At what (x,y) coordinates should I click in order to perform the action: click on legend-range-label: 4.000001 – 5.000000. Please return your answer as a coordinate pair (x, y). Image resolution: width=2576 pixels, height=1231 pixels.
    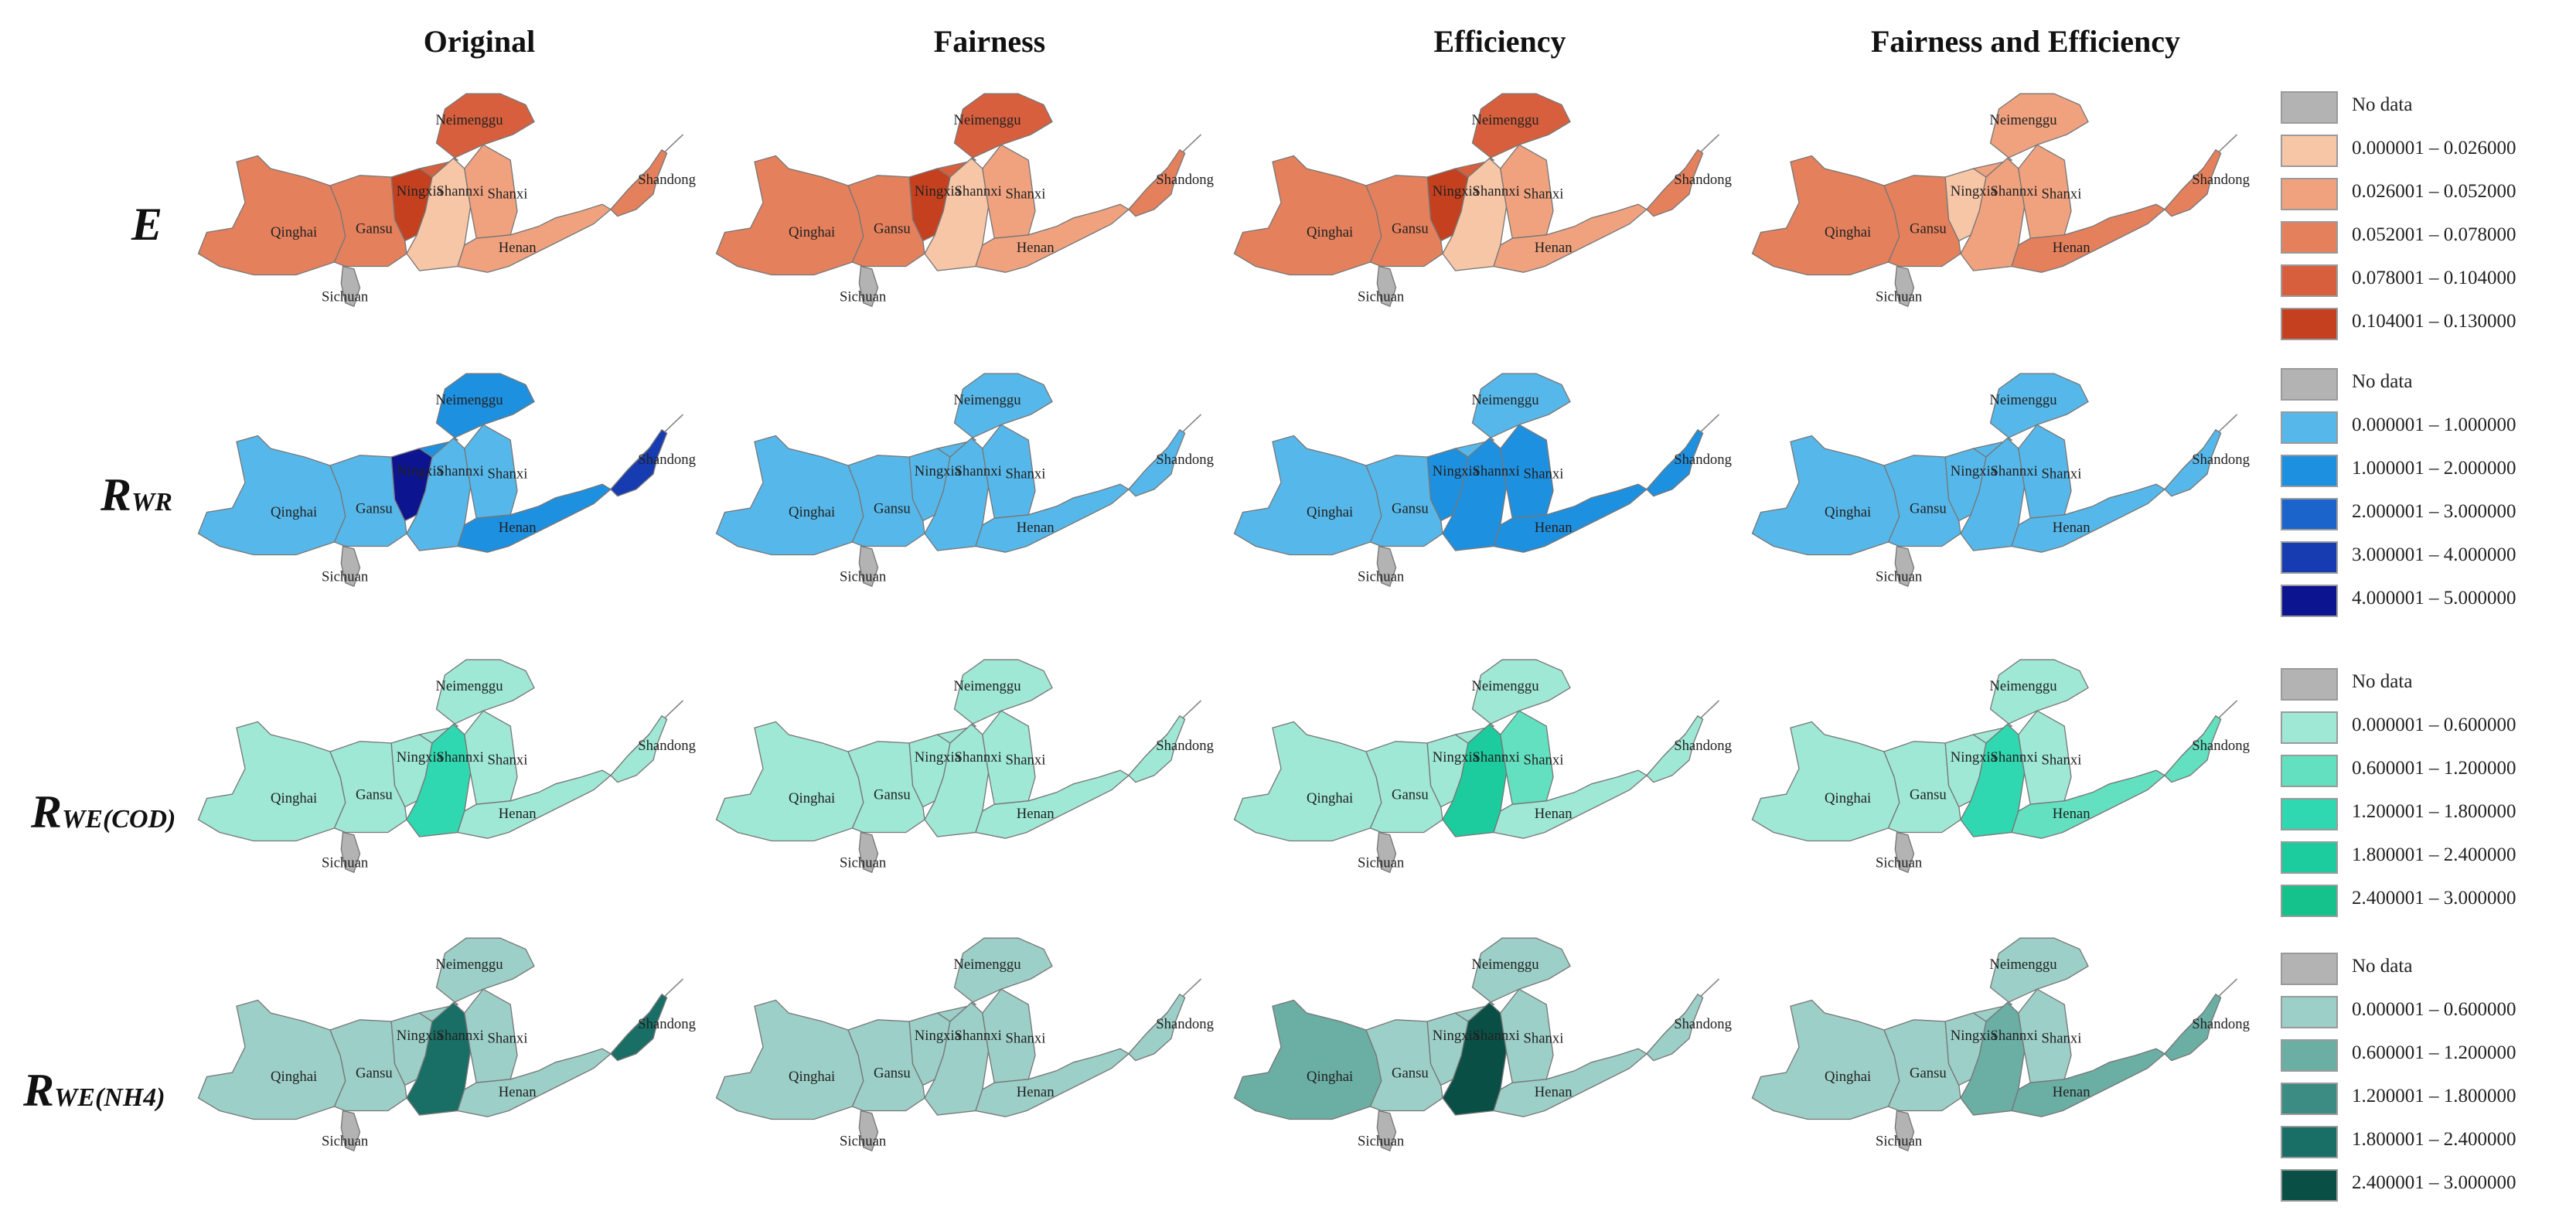
    Looking at the image, I should click on (2434, 598).